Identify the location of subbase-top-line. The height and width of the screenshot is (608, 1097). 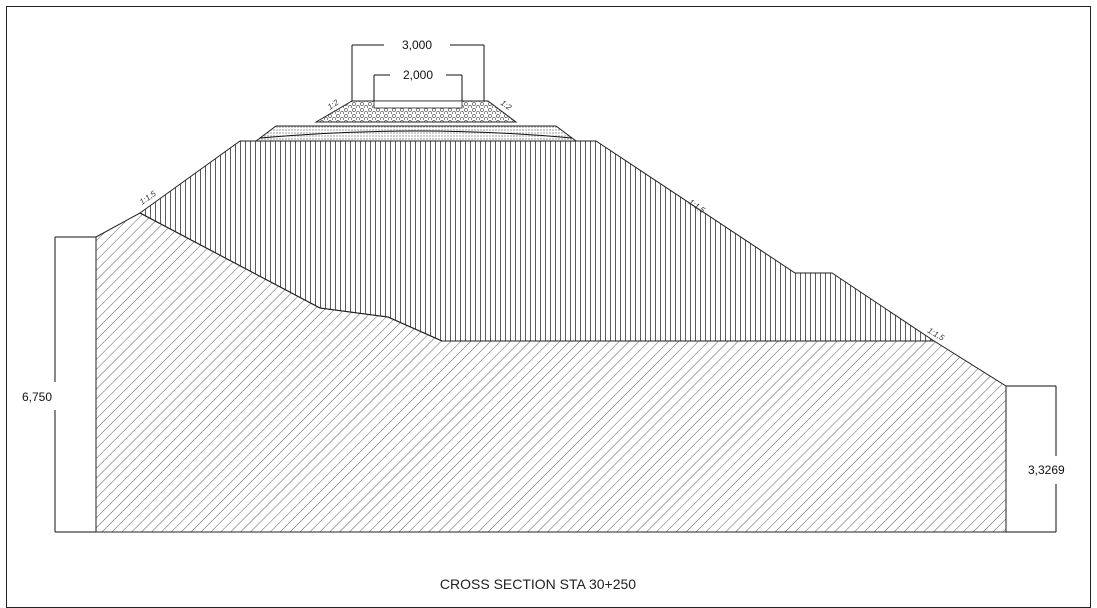
(416, 134).